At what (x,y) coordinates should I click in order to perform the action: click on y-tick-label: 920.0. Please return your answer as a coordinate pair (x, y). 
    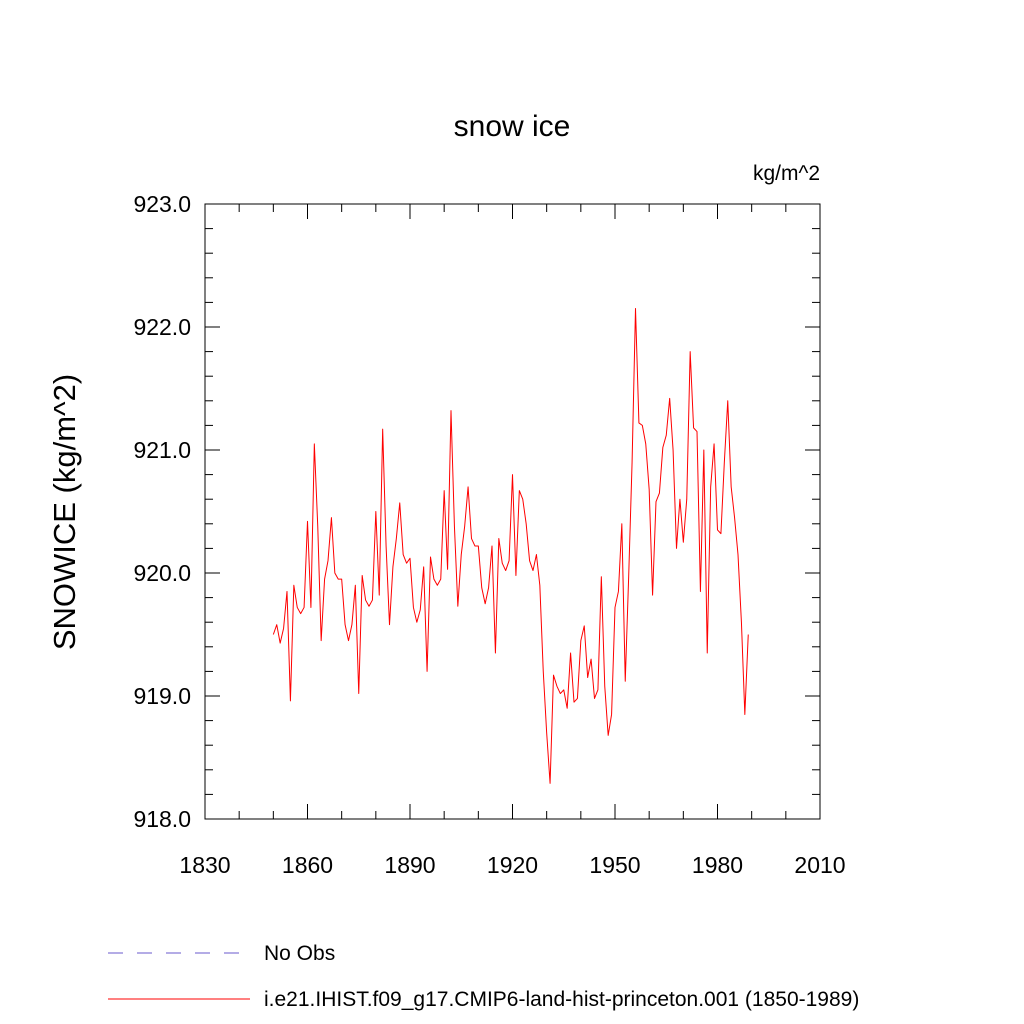
    Looking at the image, I should click on (162, 573).